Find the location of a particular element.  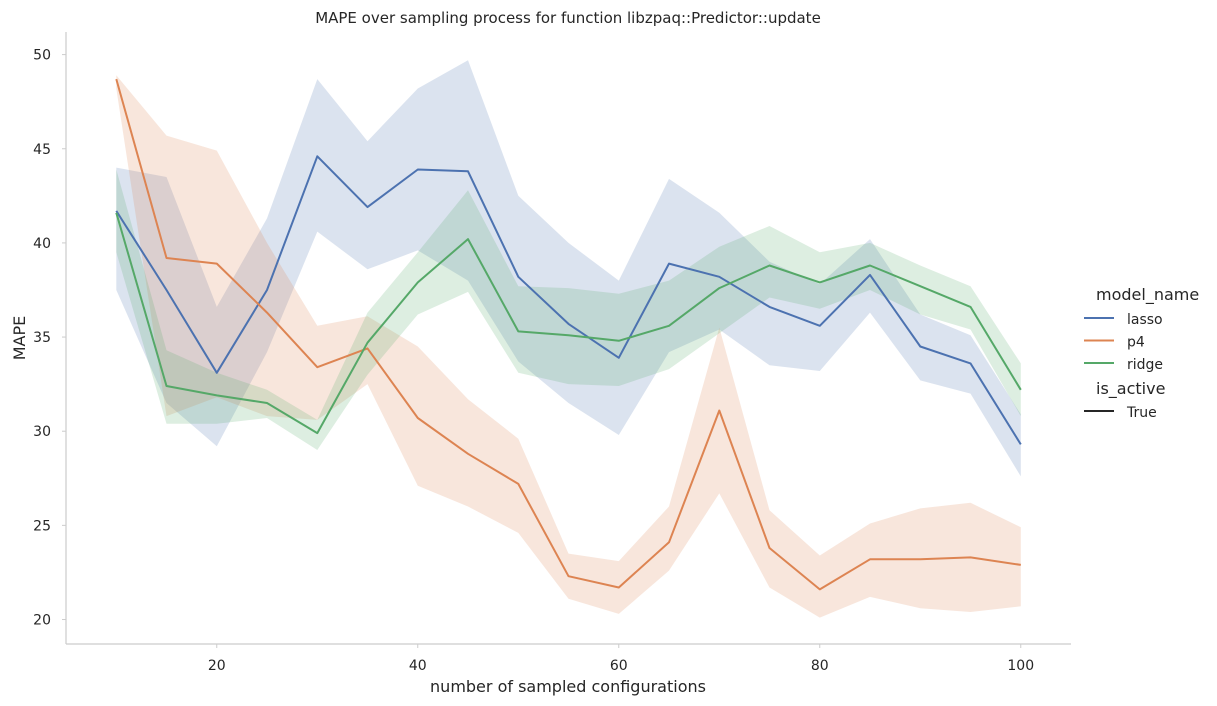

x-tick-label: 80 is located at coordinates (820, 666).